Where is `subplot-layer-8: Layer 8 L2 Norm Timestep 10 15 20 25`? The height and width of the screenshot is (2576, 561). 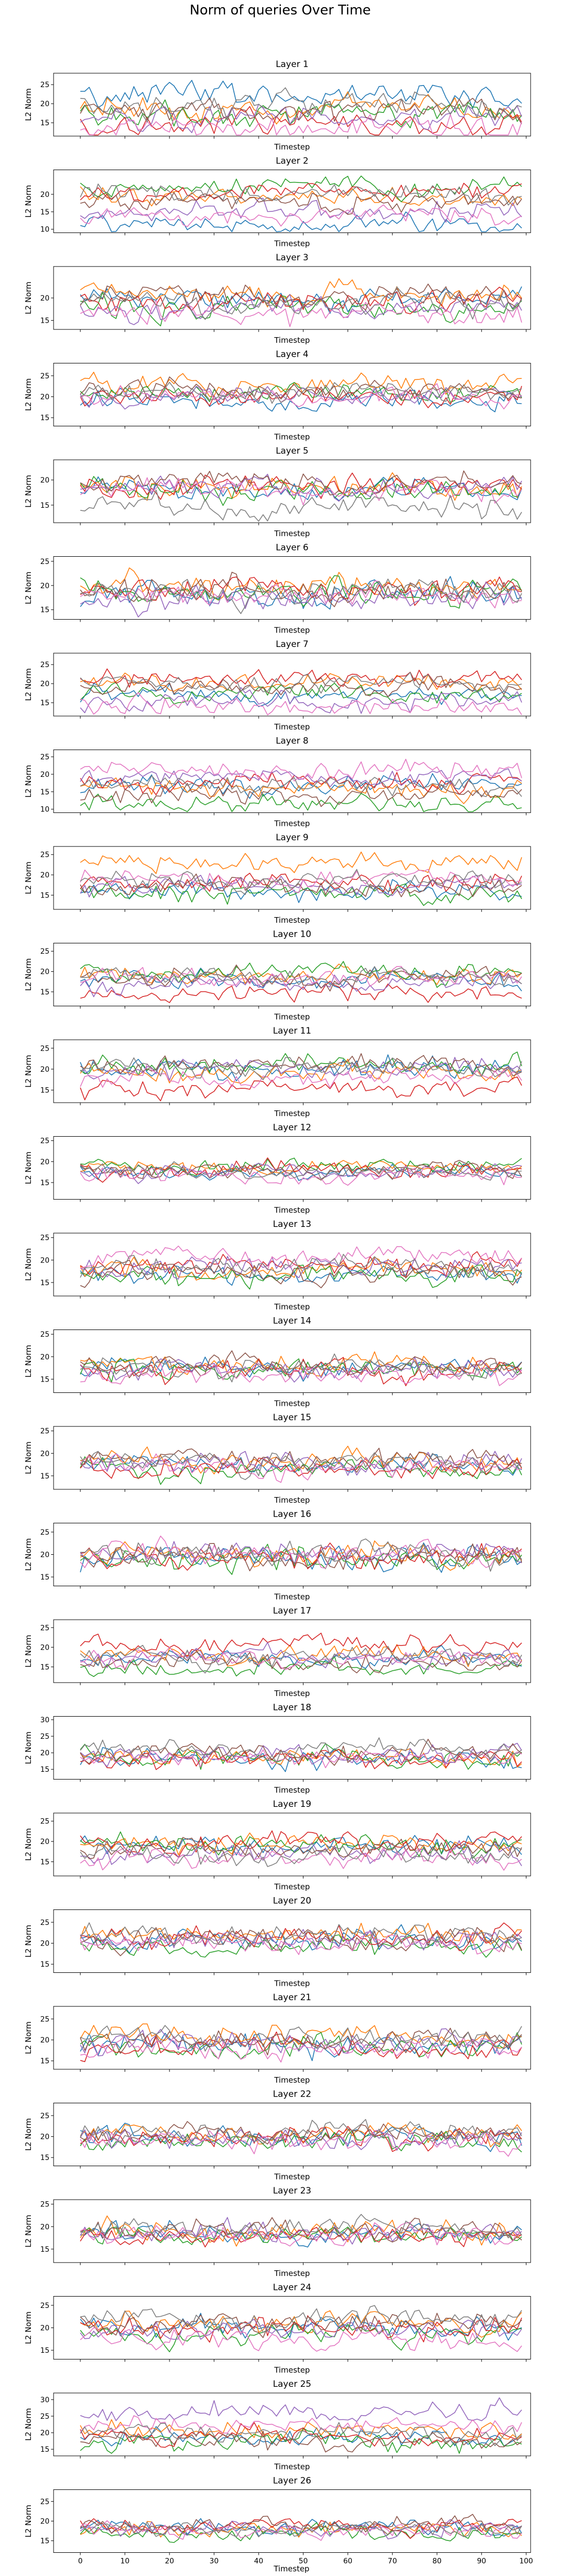
subplot-layer-8: Layer 8 L2 Norm Timestep 10 15 20 25 is located at coordinates (277, 782).